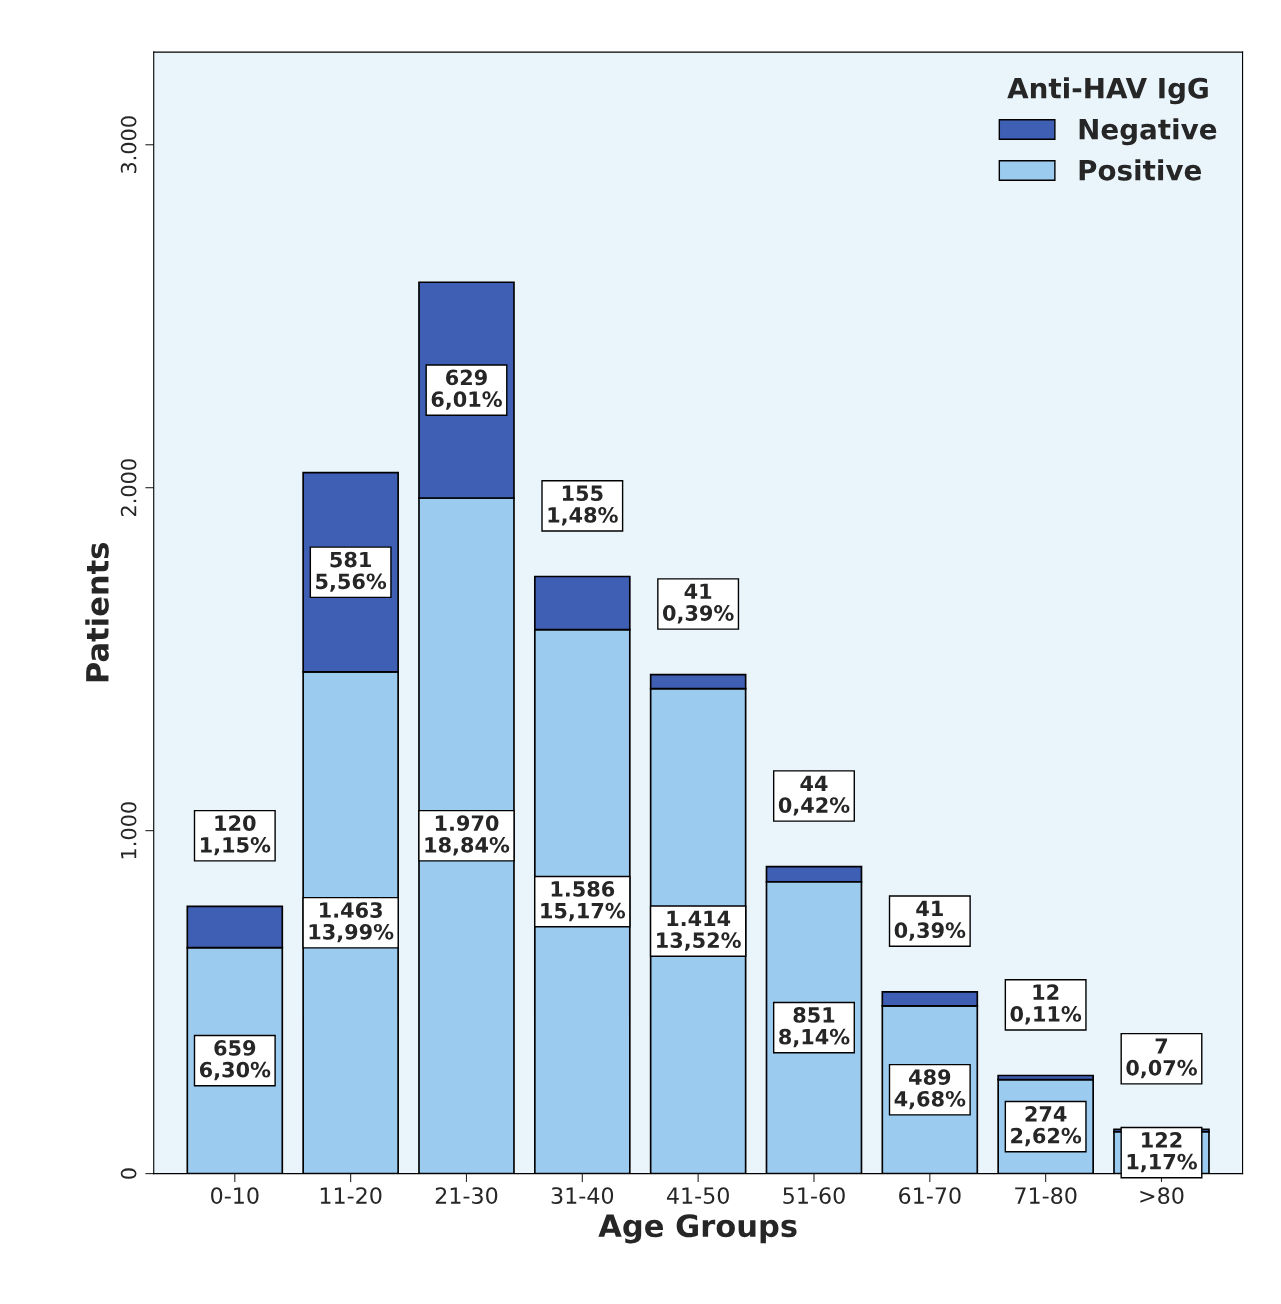 The width and height of the screenshot is (1281, 1304). I want to click on data-label: 851 8,14%, so click(814, 1027).